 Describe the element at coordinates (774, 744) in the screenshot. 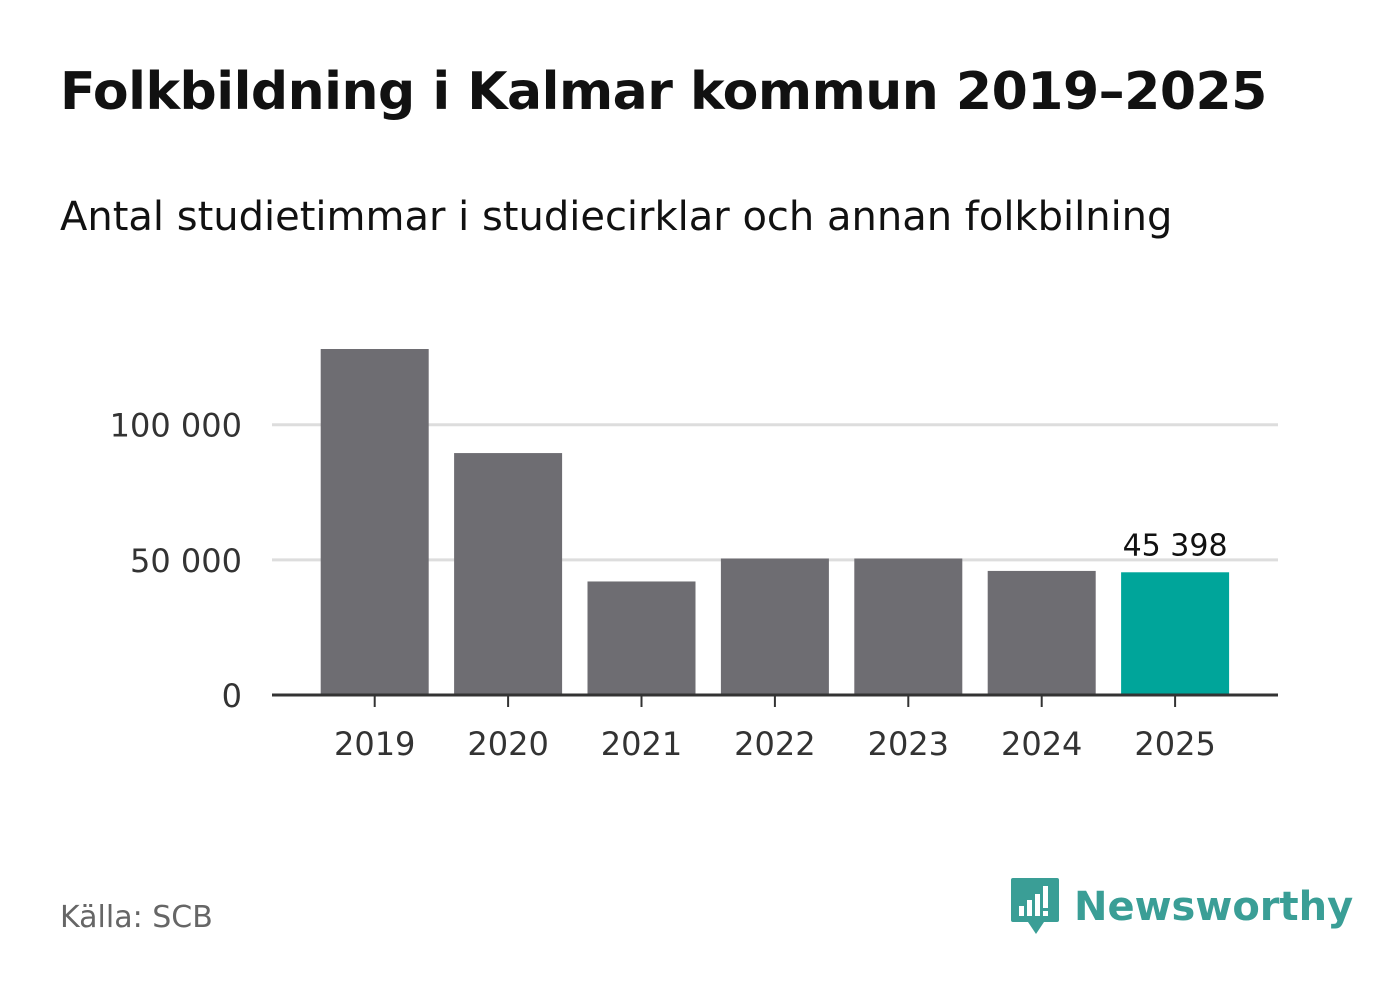

I see `x-tick-label: 2022` at that location.